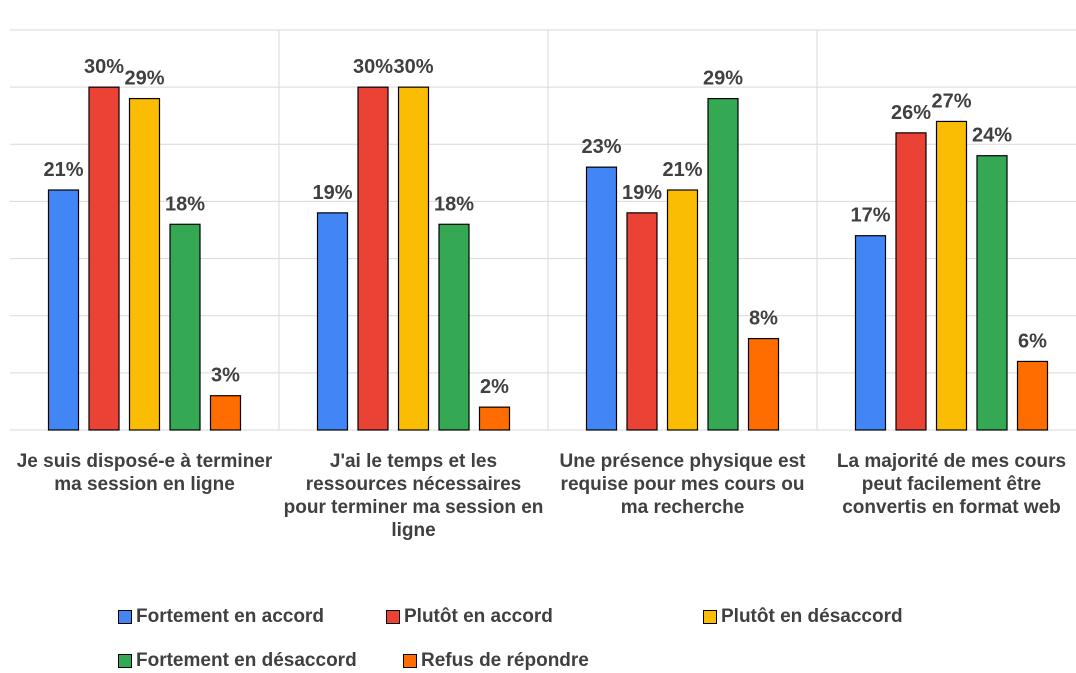 This screenshot has height=673, width=1076. What do you see at coordinates (763, 319) in the screenshot?
I see `data-label: 8%` at bounding box center [763, 319].